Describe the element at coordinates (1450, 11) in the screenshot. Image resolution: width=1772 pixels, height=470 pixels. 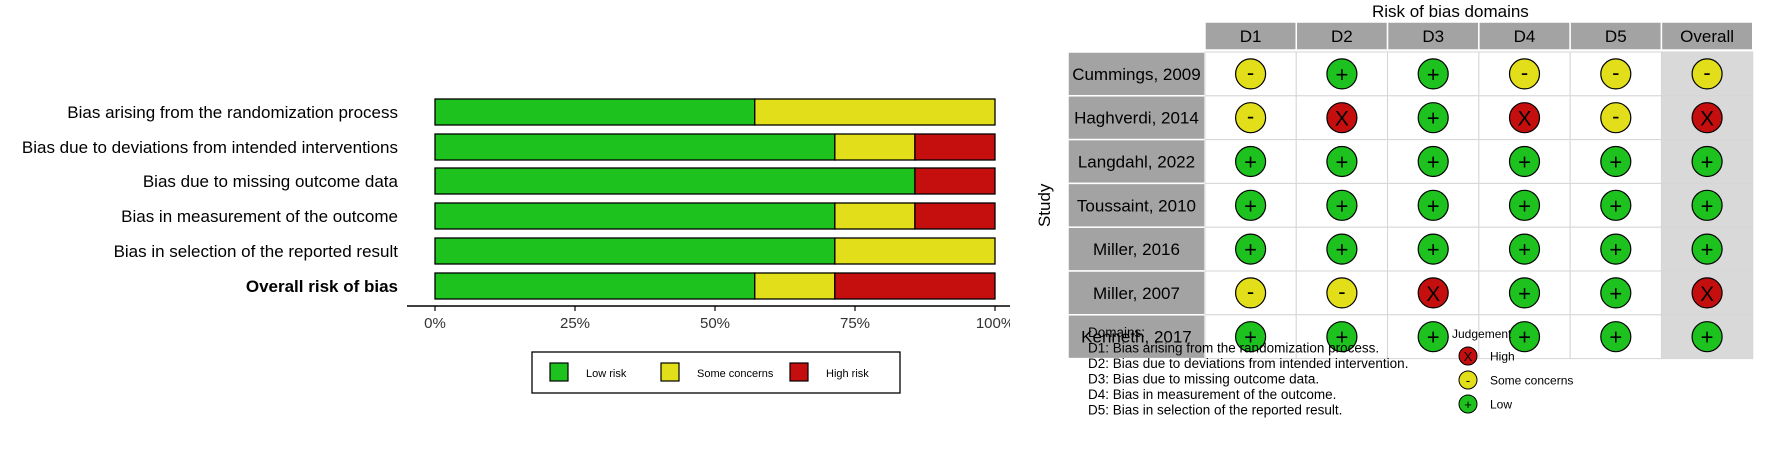
I see `plot-title: Risk of bias domains` at that location.